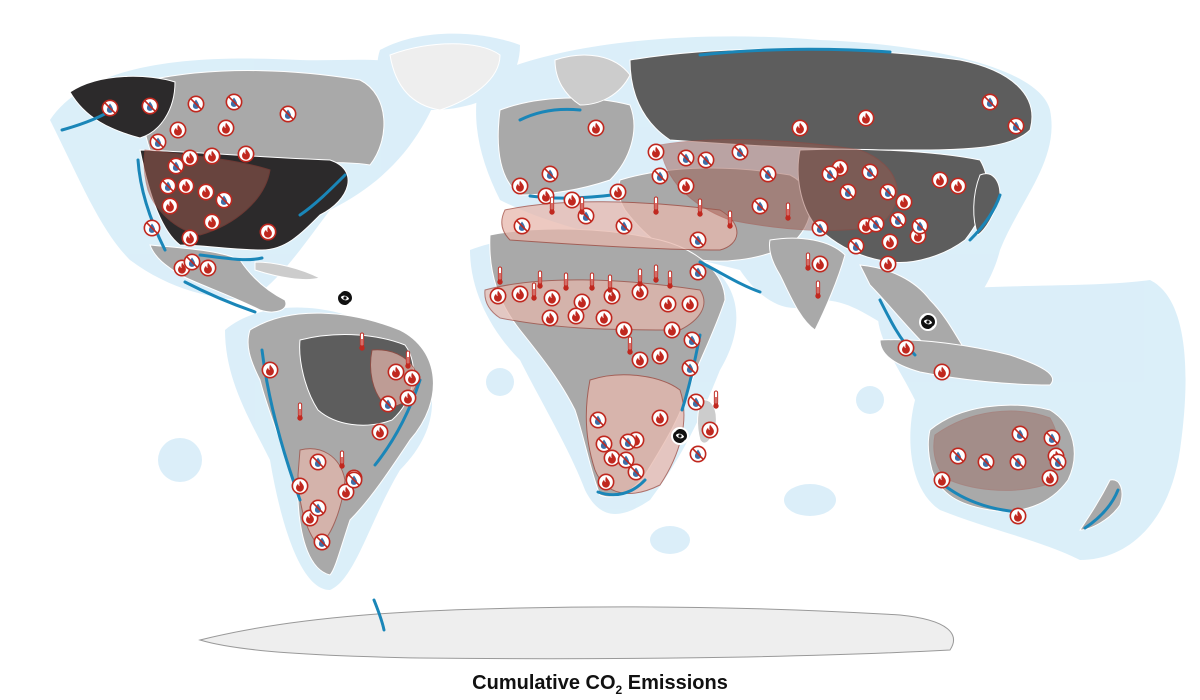 This screenshot has width=1200, height=700. Describe the element at coordinates (379, 615) in the screenshot. I see `coast-antarctic-peninsula` at that location.